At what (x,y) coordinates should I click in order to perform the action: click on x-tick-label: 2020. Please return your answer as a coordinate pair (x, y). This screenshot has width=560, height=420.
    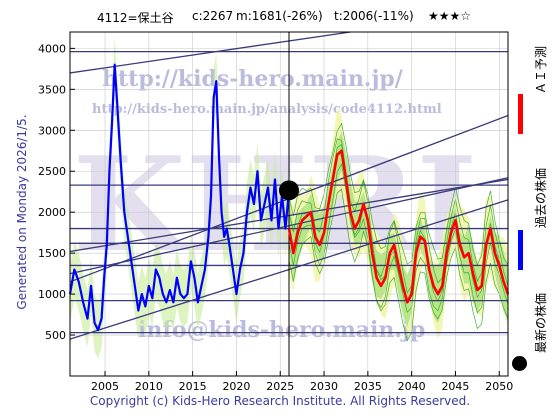
    Looking at the image, I should click on (236, 386).